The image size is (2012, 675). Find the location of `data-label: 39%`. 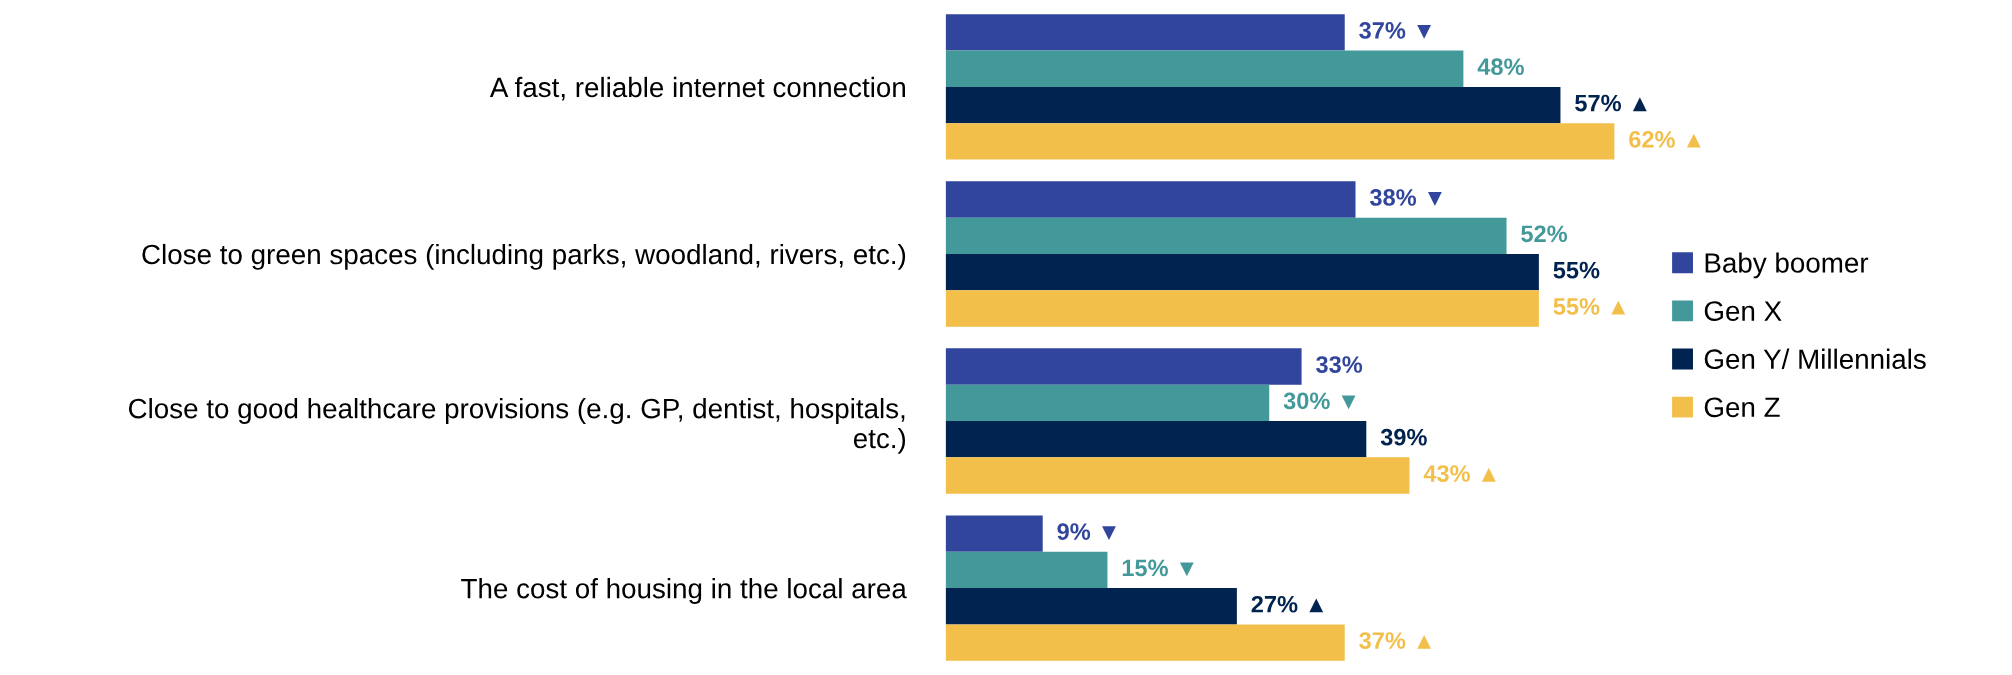

data-label: 39% is located at coordinates (1403, 437).